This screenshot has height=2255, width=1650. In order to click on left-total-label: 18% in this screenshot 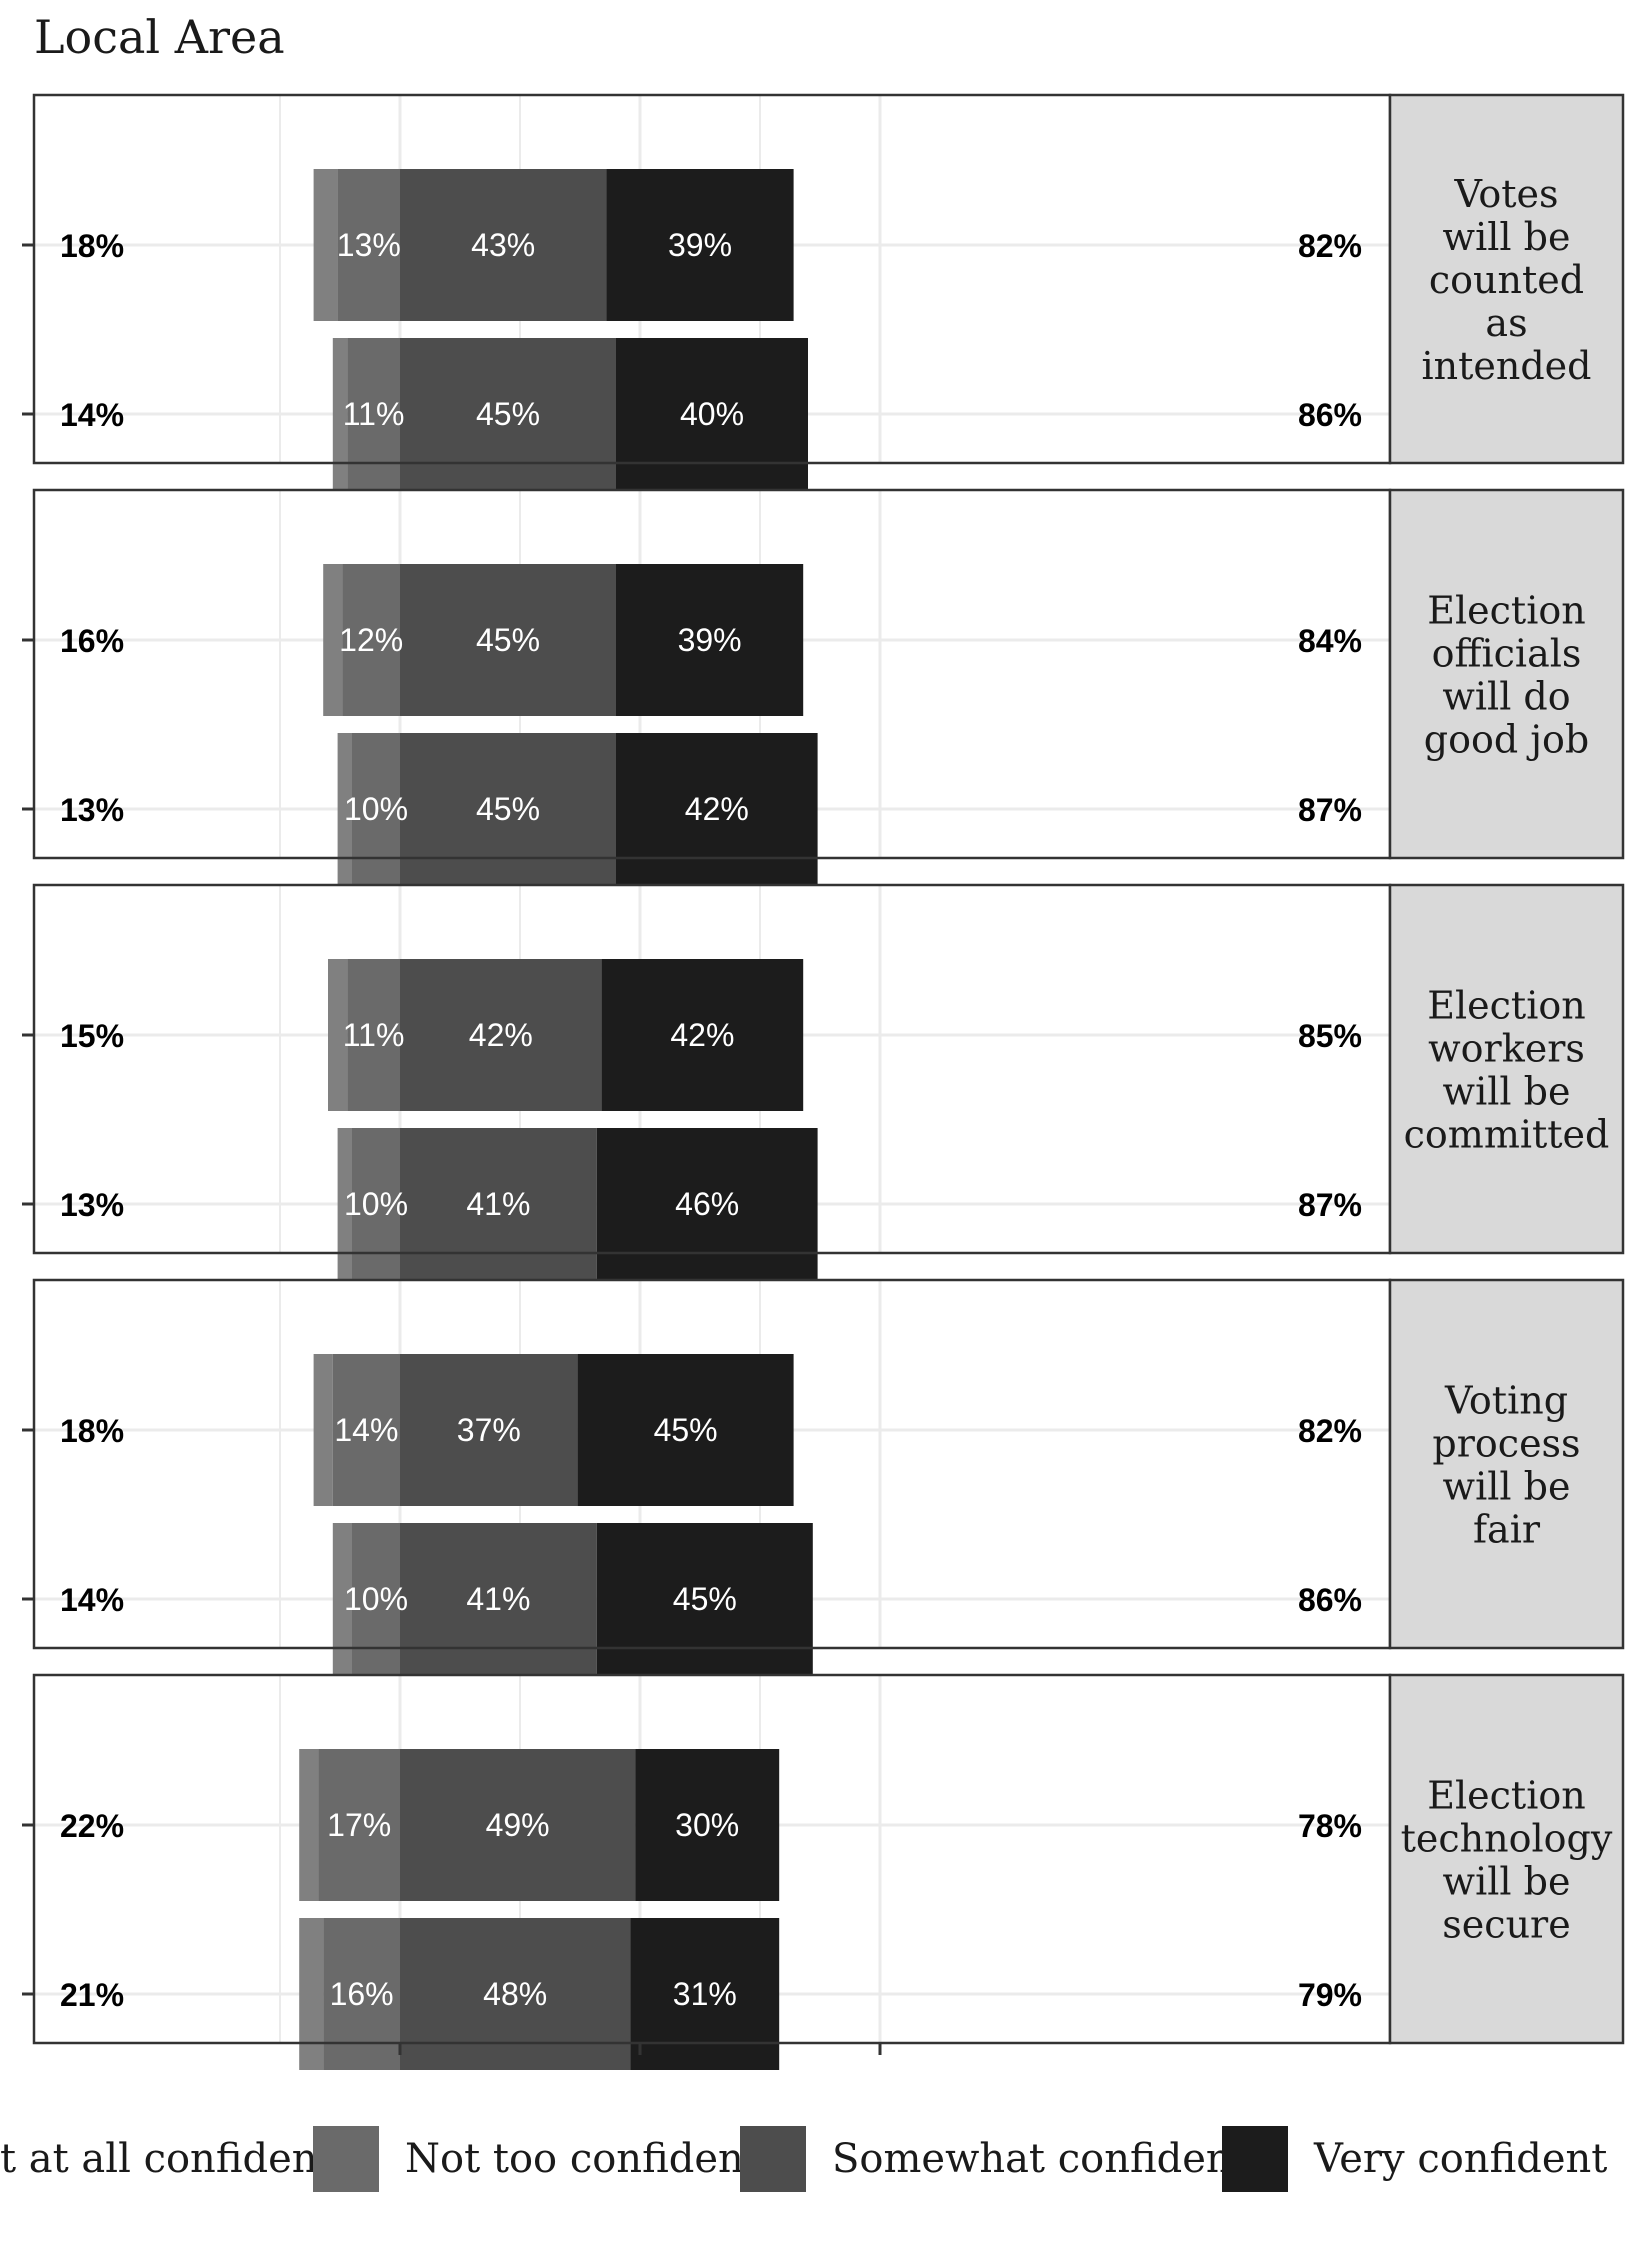, I will do `click(92, 246)`.